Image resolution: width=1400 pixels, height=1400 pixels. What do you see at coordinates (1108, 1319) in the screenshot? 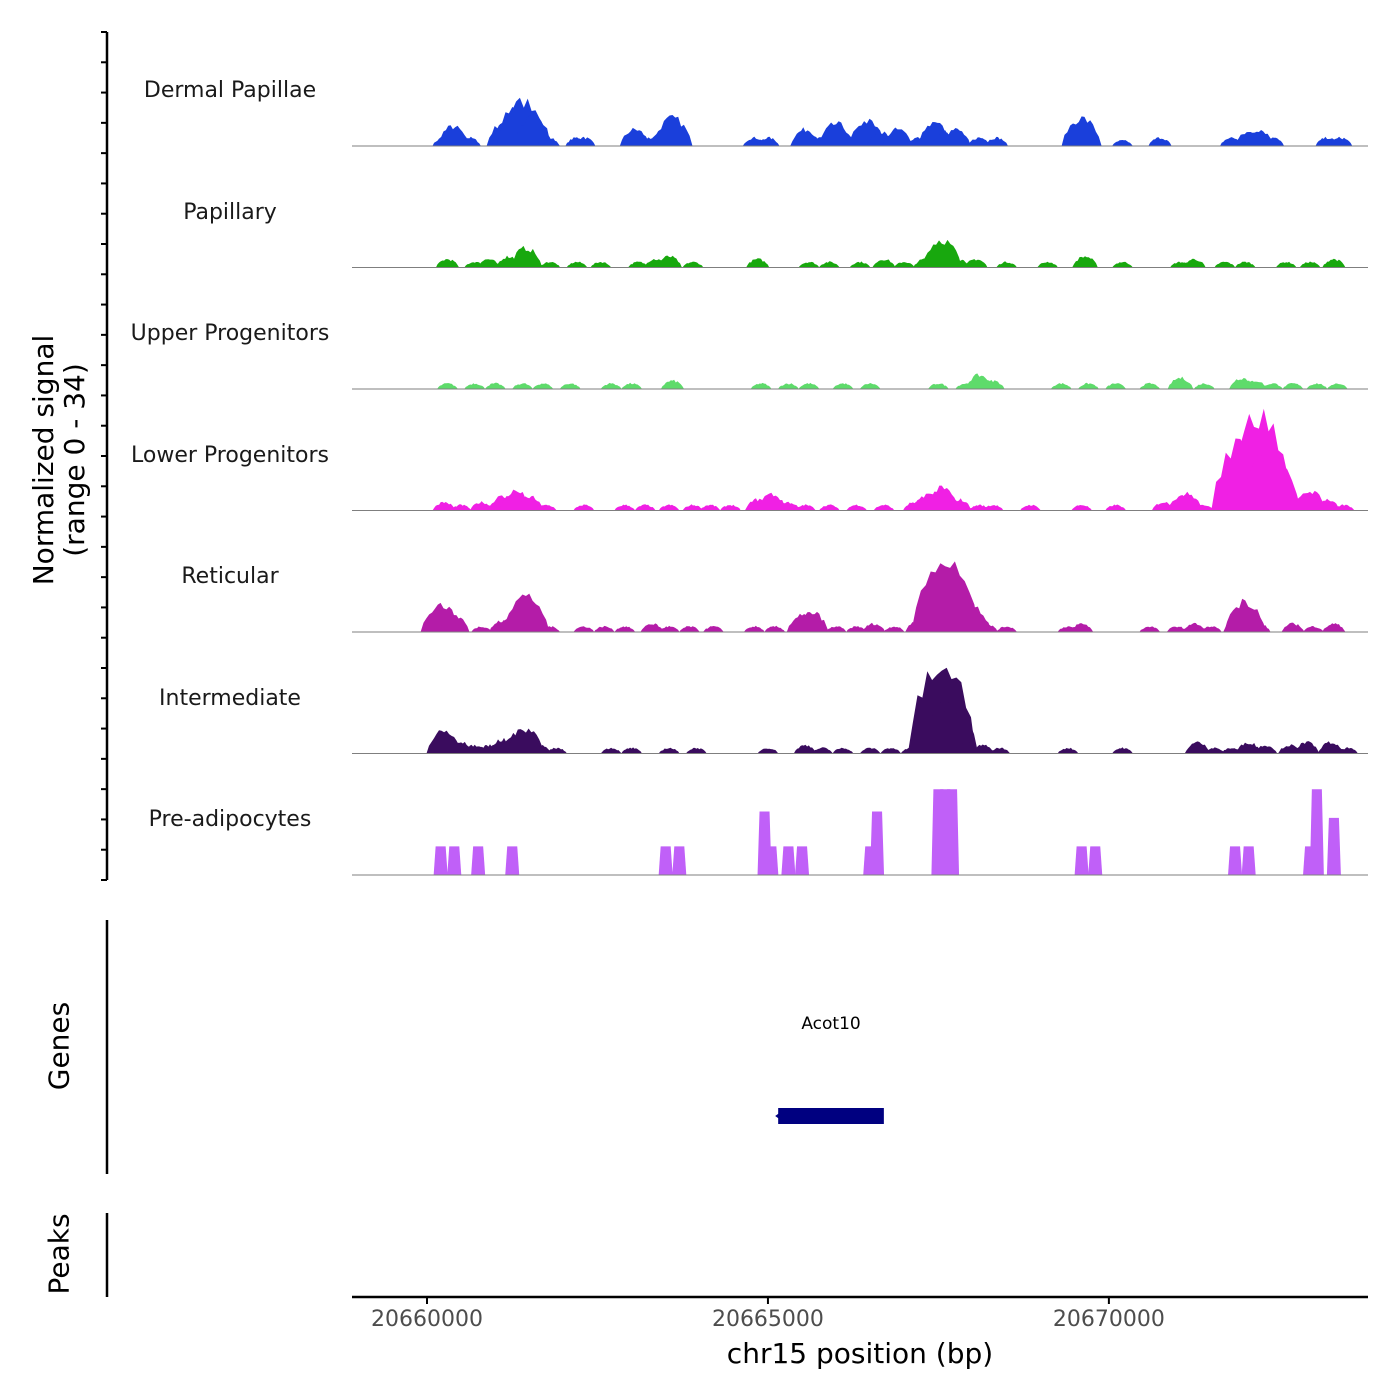
I see `x-tick-label: 20670000` at bounding box center [1108, 1319].